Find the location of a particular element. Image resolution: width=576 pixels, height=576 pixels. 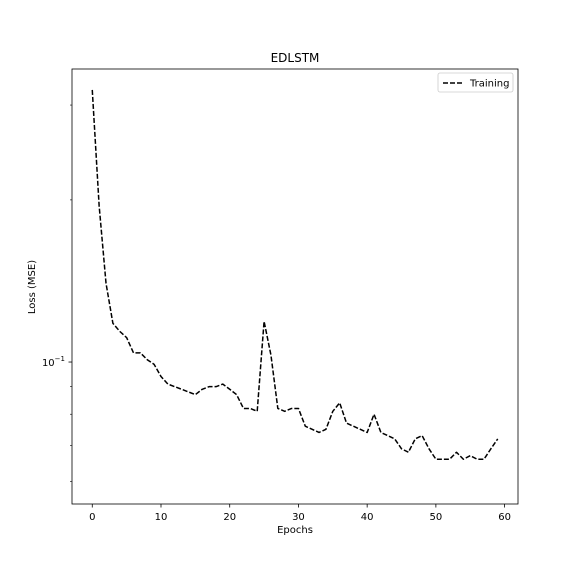

x-tick-label: 40 is located at coordinates (367, 517).